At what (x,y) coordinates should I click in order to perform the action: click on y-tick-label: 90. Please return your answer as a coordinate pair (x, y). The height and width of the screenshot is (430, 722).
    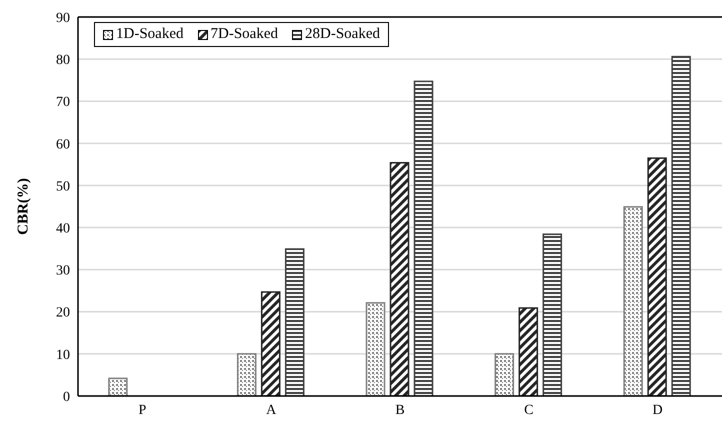
    Looking at the image, I should click on (63, 18).